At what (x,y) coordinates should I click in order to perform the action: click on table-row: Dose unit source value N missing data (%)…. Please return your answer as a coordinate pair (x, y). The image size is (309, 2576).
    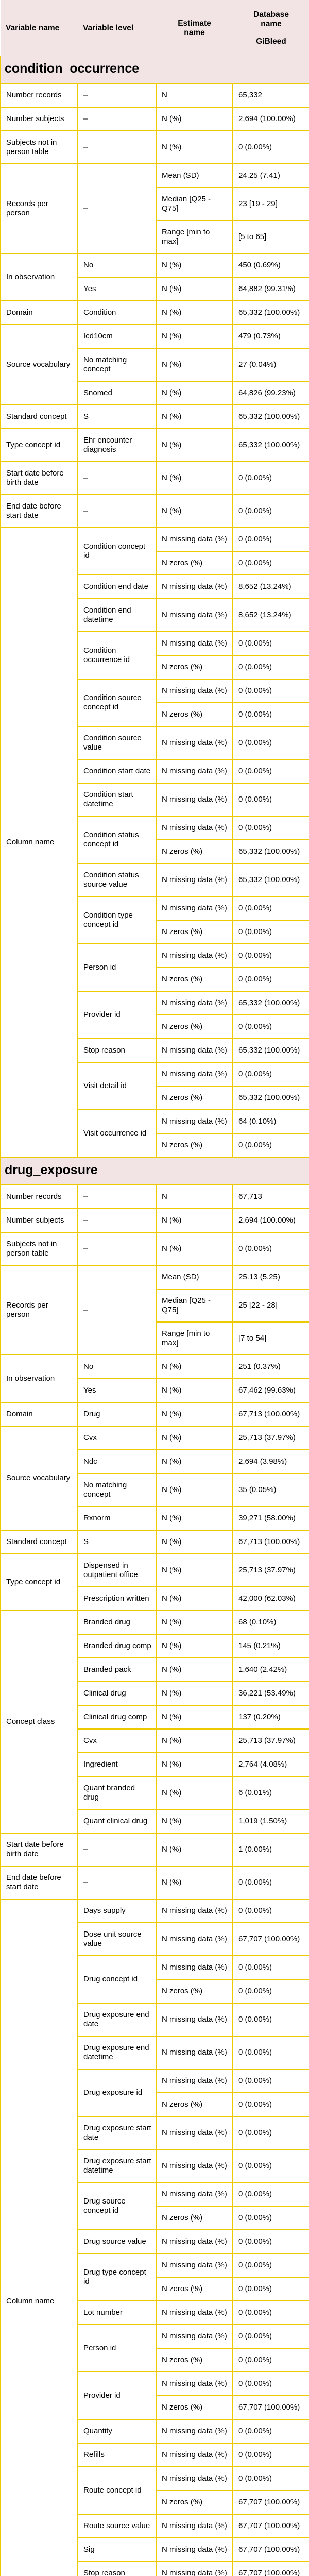
    Looking at the image, I should click on (155, 1939).